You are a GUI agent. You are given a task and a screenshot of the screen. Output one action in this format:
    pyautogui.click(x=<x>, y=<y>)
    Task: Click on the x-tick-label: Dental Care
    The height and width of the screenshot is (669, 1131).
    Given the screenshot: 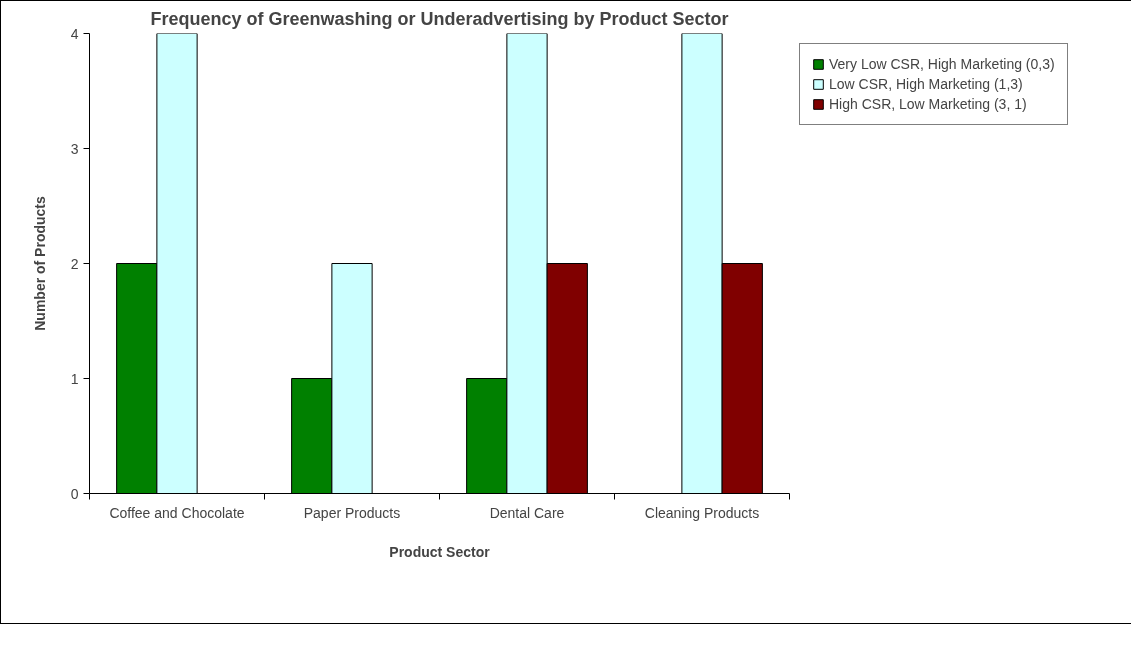 What is the action you would take?
    pyautogui.click(x=527, y=512)
    